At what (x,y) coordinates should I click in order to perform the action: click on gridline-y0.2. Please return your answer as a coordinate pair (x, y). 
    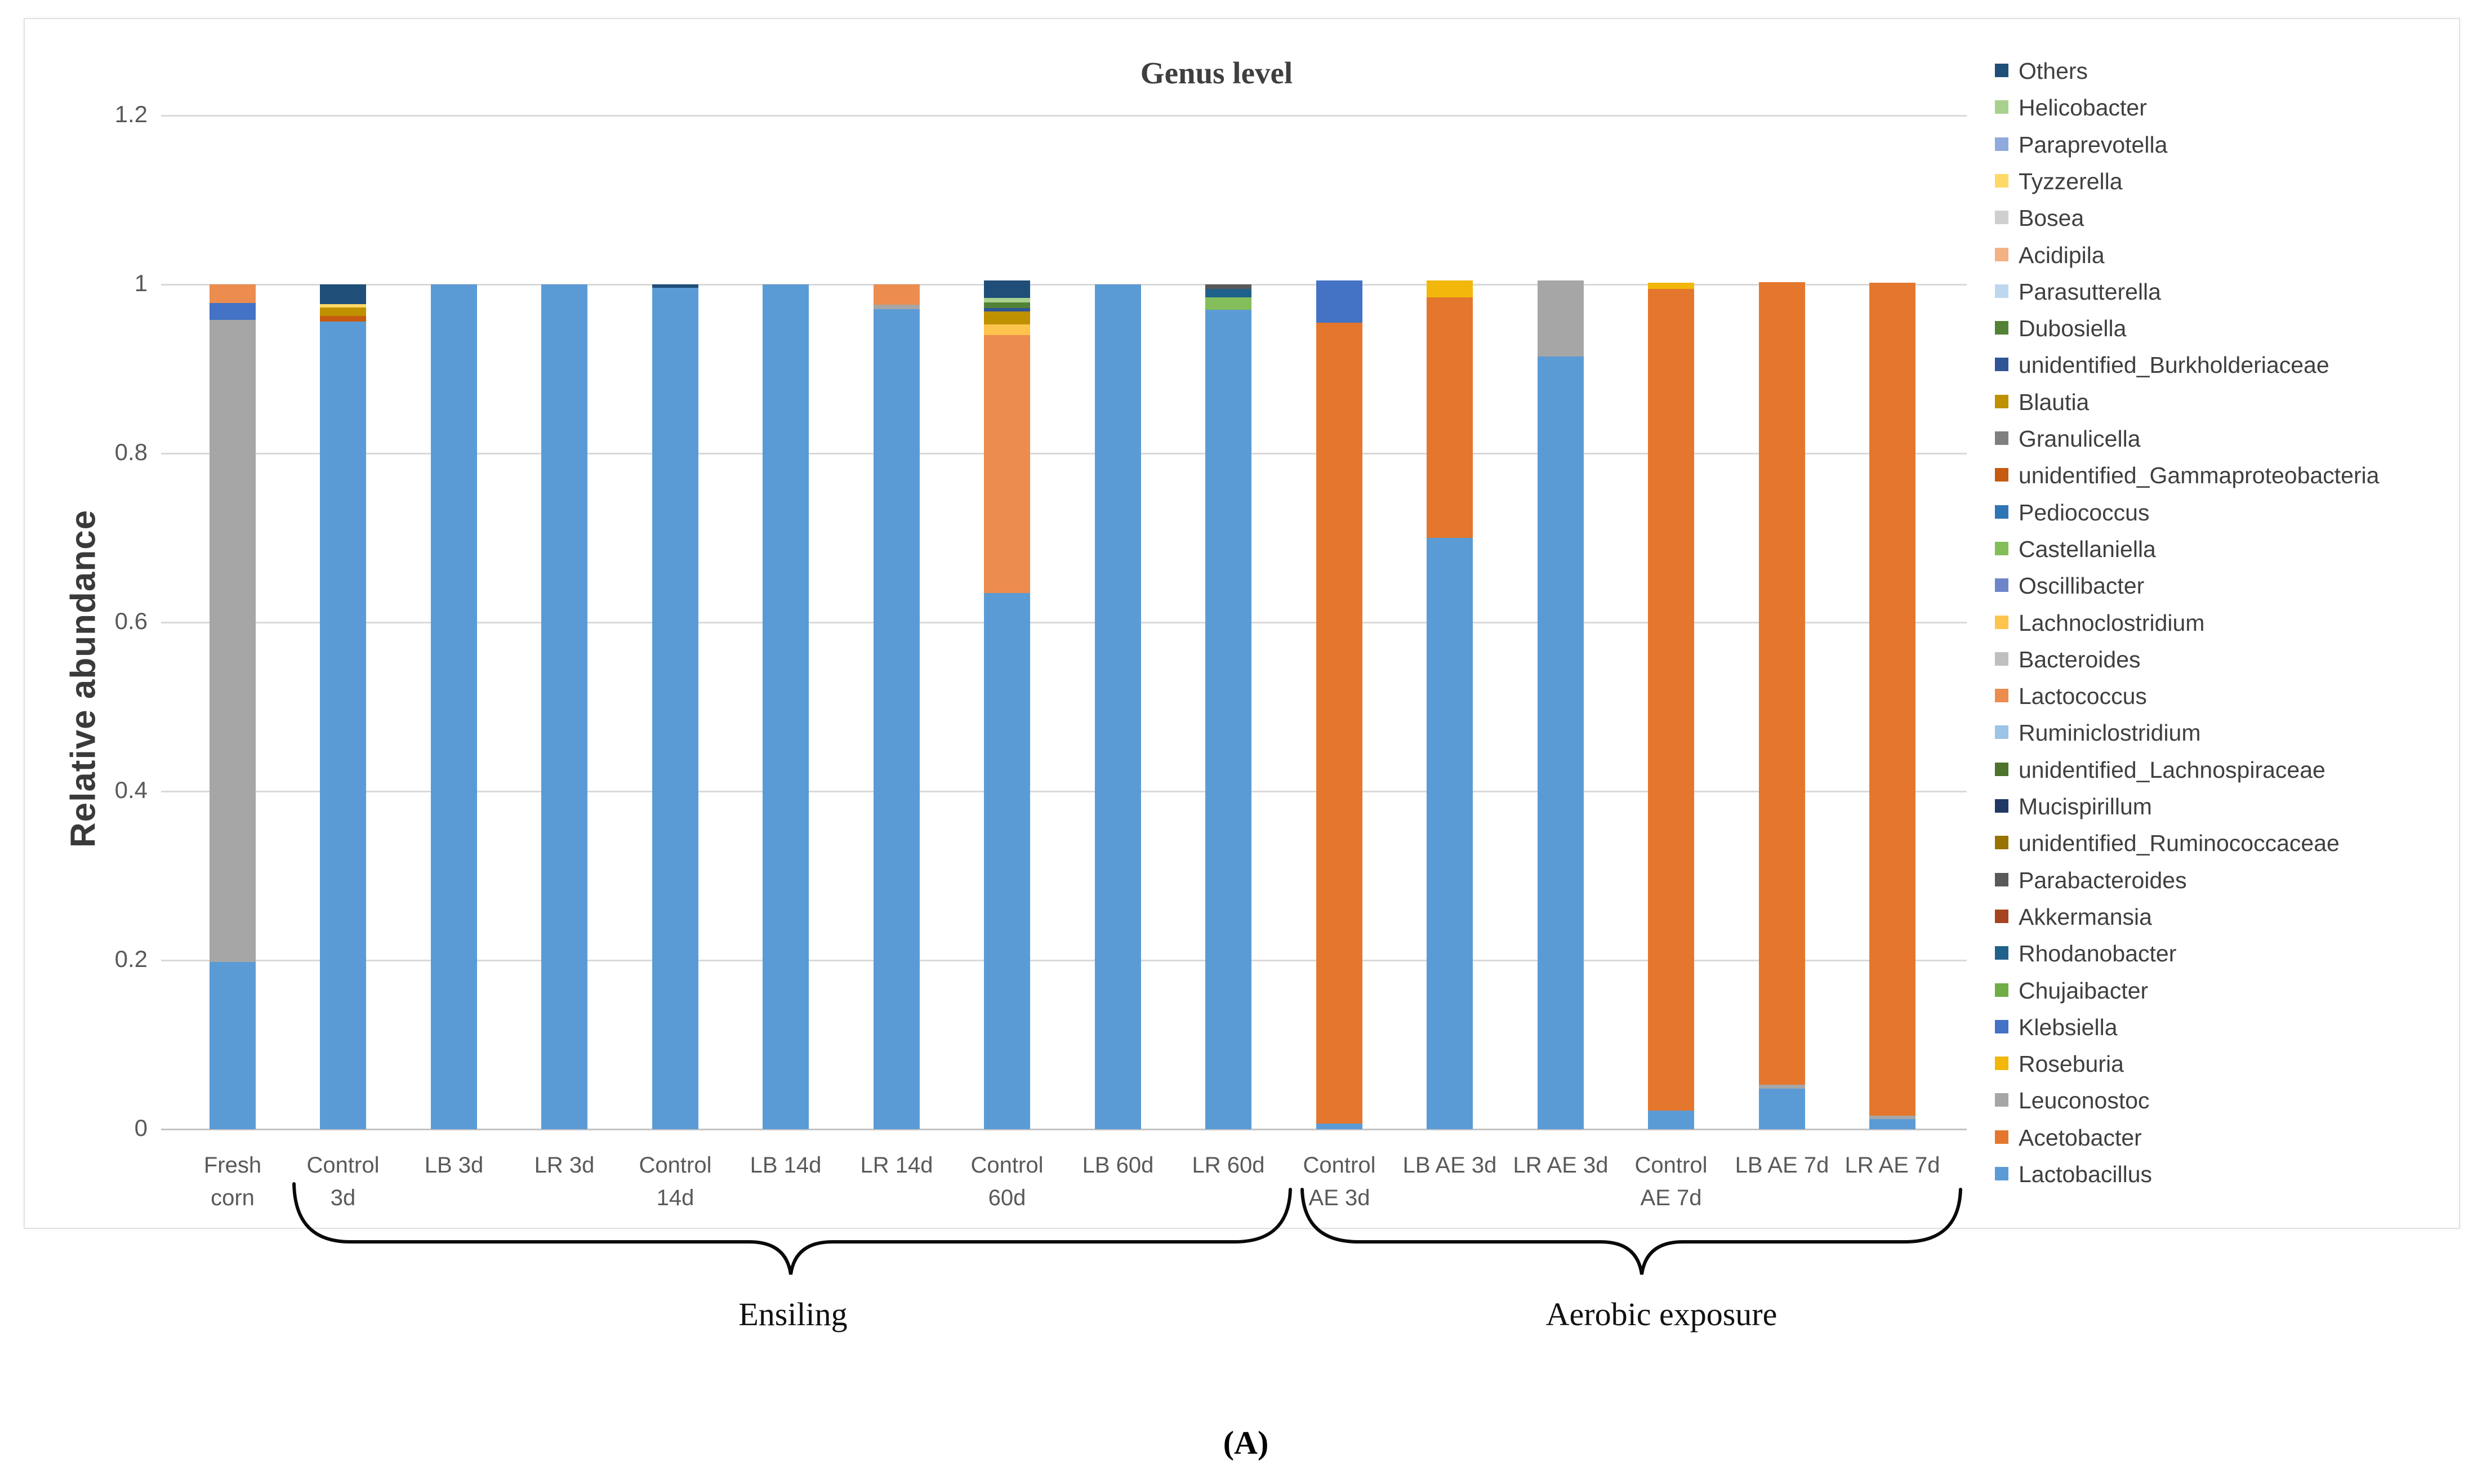
    Looking at the image, I should click on (1064, 961).